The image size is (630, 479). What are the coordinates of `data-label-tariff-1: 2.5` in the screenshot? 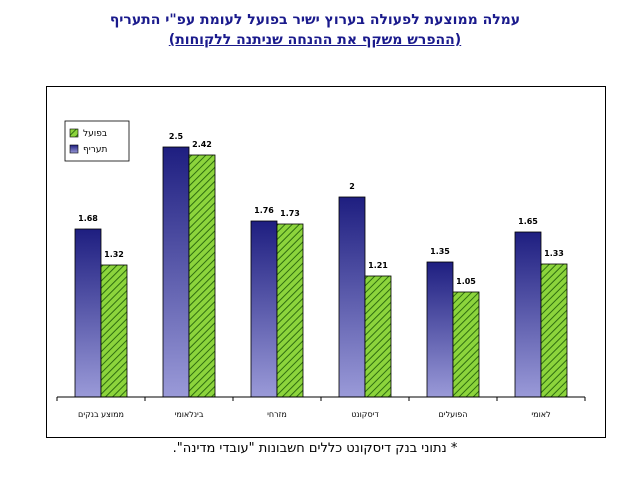 It's located at (176, 136).